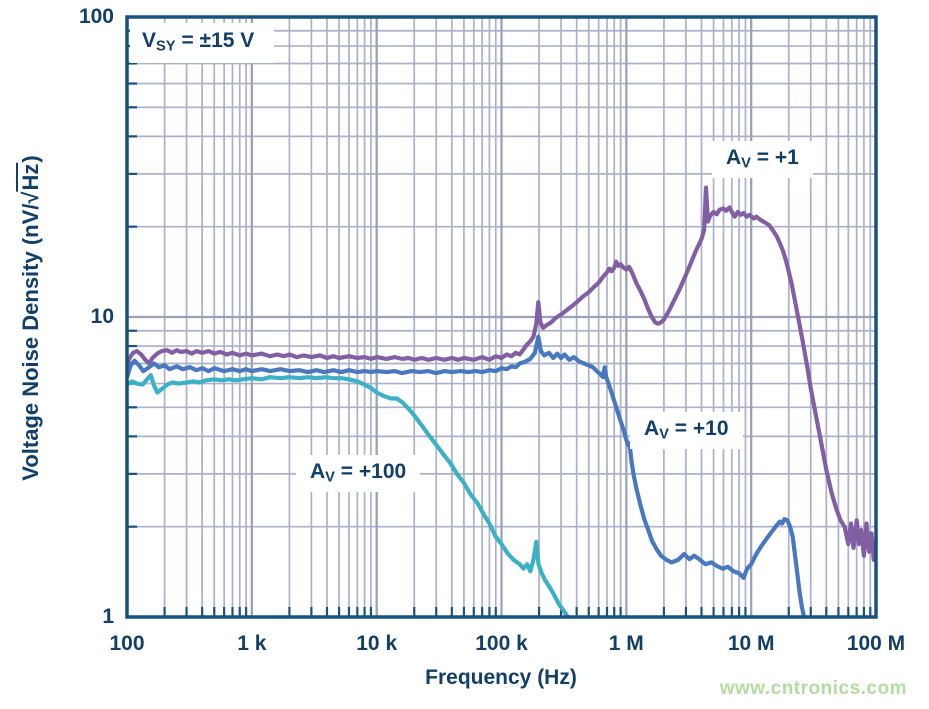 This screenshot has width=929, height=709. I want to click on x-tick-label: 100 M, so click(876, 643).